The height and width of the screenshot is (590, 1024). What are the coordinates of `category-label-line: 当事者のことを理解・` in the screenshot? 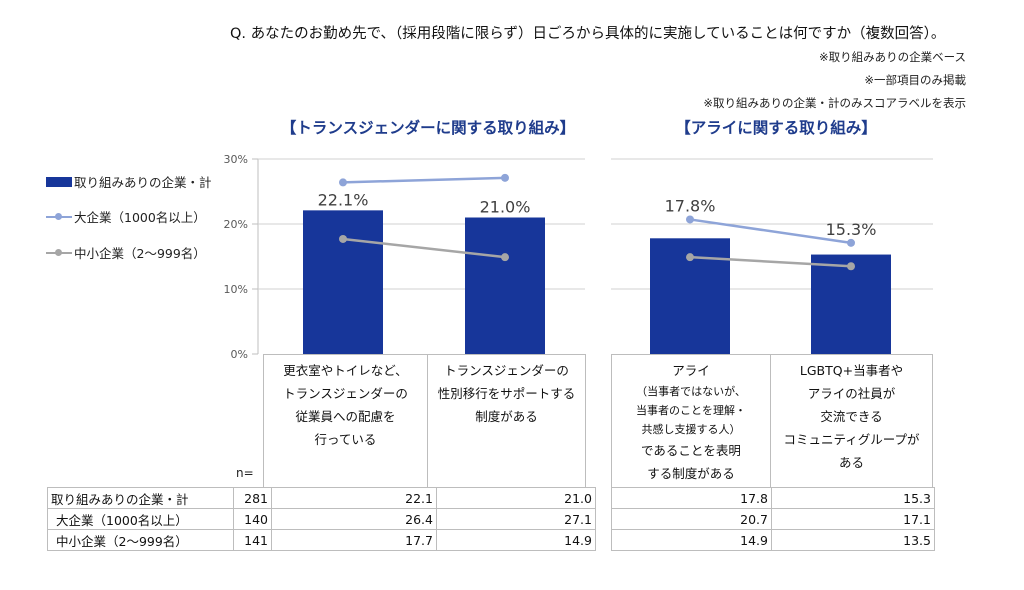 It's located at (691, 410).